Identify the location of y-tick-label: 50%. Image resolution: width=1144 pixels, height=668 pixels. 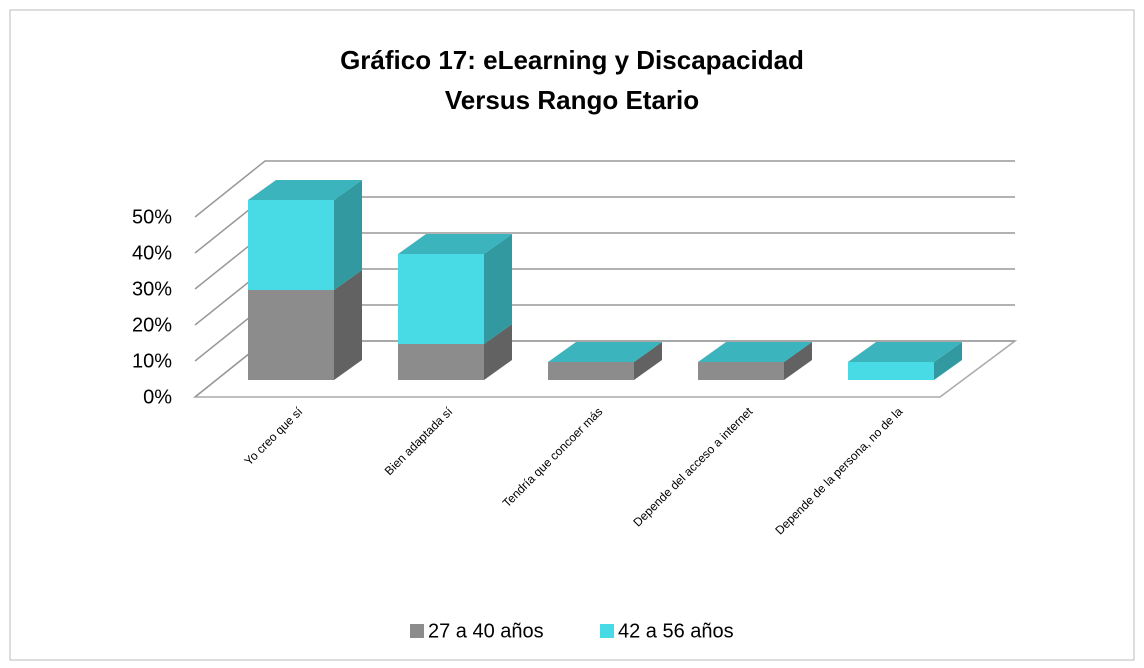
(152, 217).